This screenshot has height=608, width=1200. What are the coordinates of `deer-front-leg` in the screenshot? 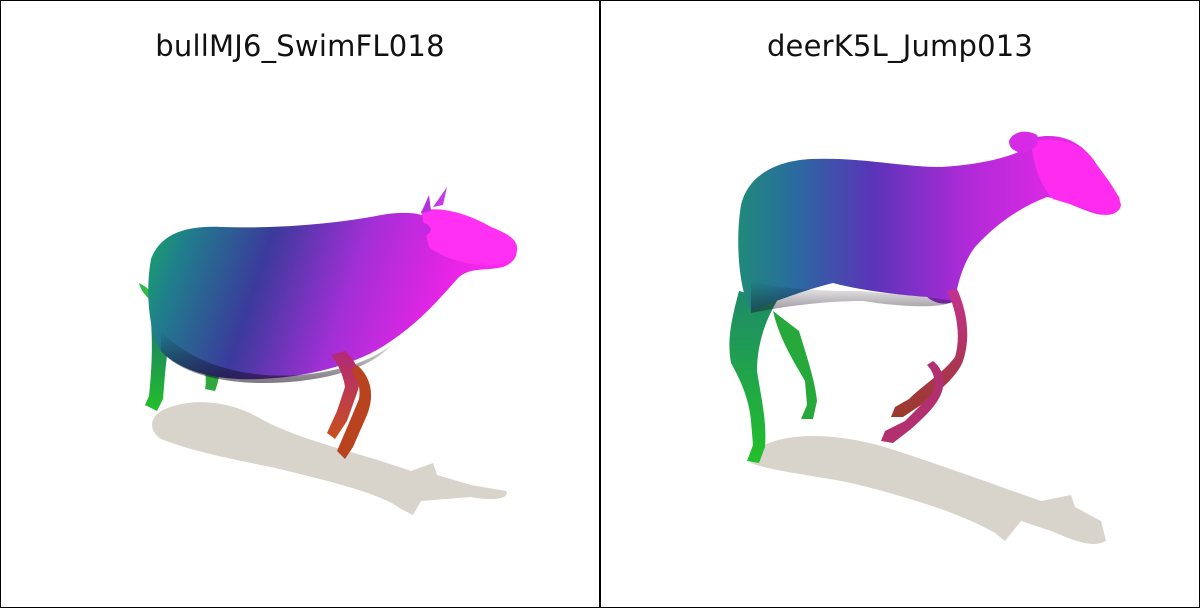 It's located at (929, 353).